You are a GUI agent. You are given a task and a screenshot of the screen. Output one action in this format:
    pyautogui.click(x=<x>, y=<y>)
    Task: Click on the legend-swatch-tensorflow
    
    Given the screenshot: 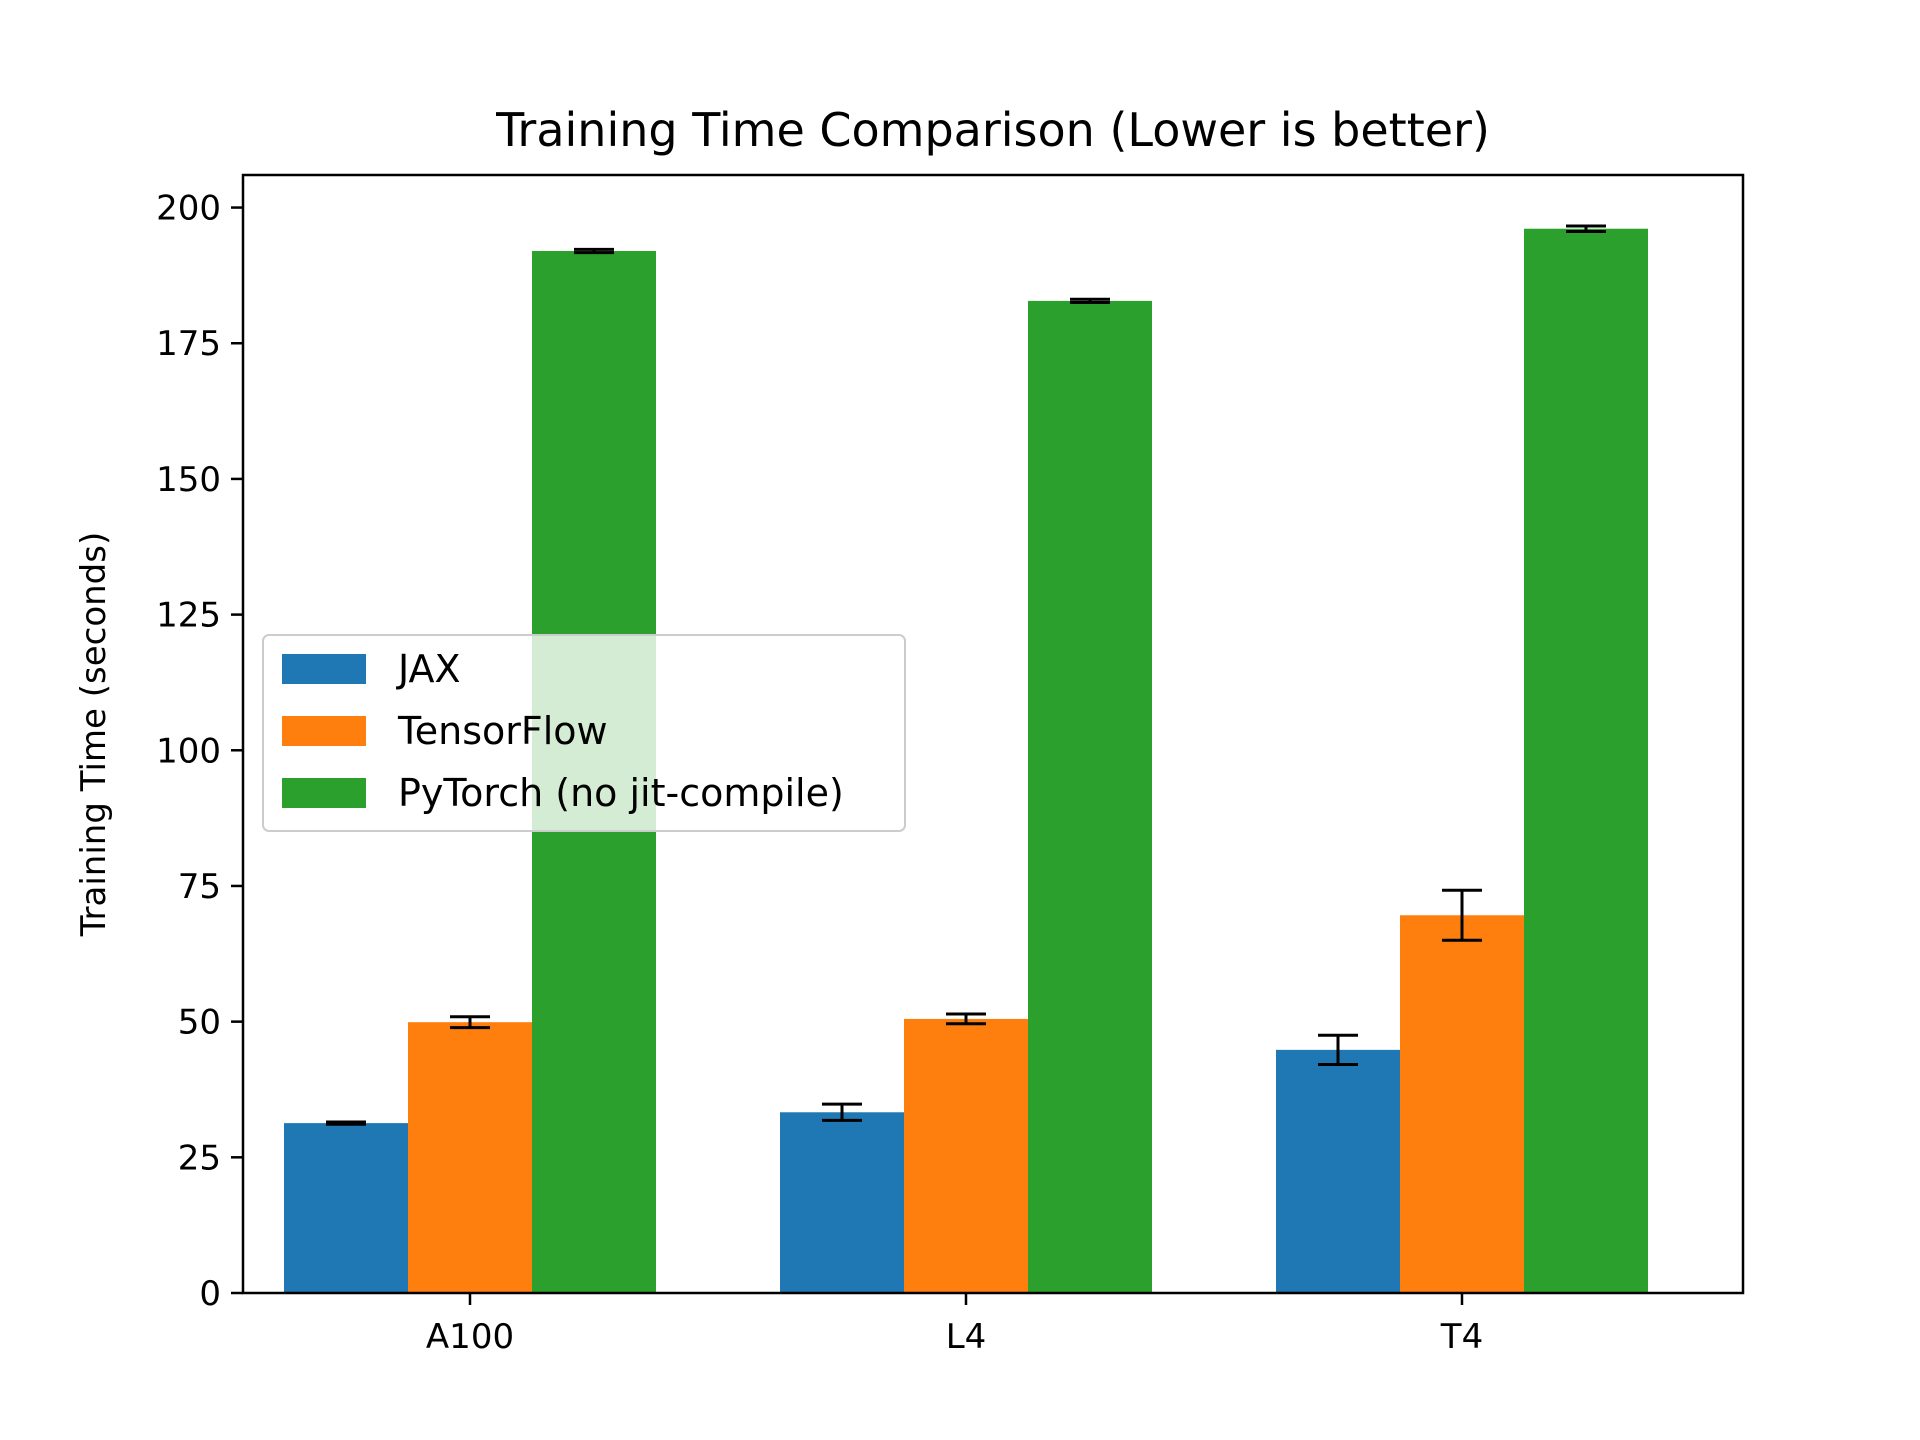 What is the action you would take?
    pyautogui.click(x=324, y=731)
    